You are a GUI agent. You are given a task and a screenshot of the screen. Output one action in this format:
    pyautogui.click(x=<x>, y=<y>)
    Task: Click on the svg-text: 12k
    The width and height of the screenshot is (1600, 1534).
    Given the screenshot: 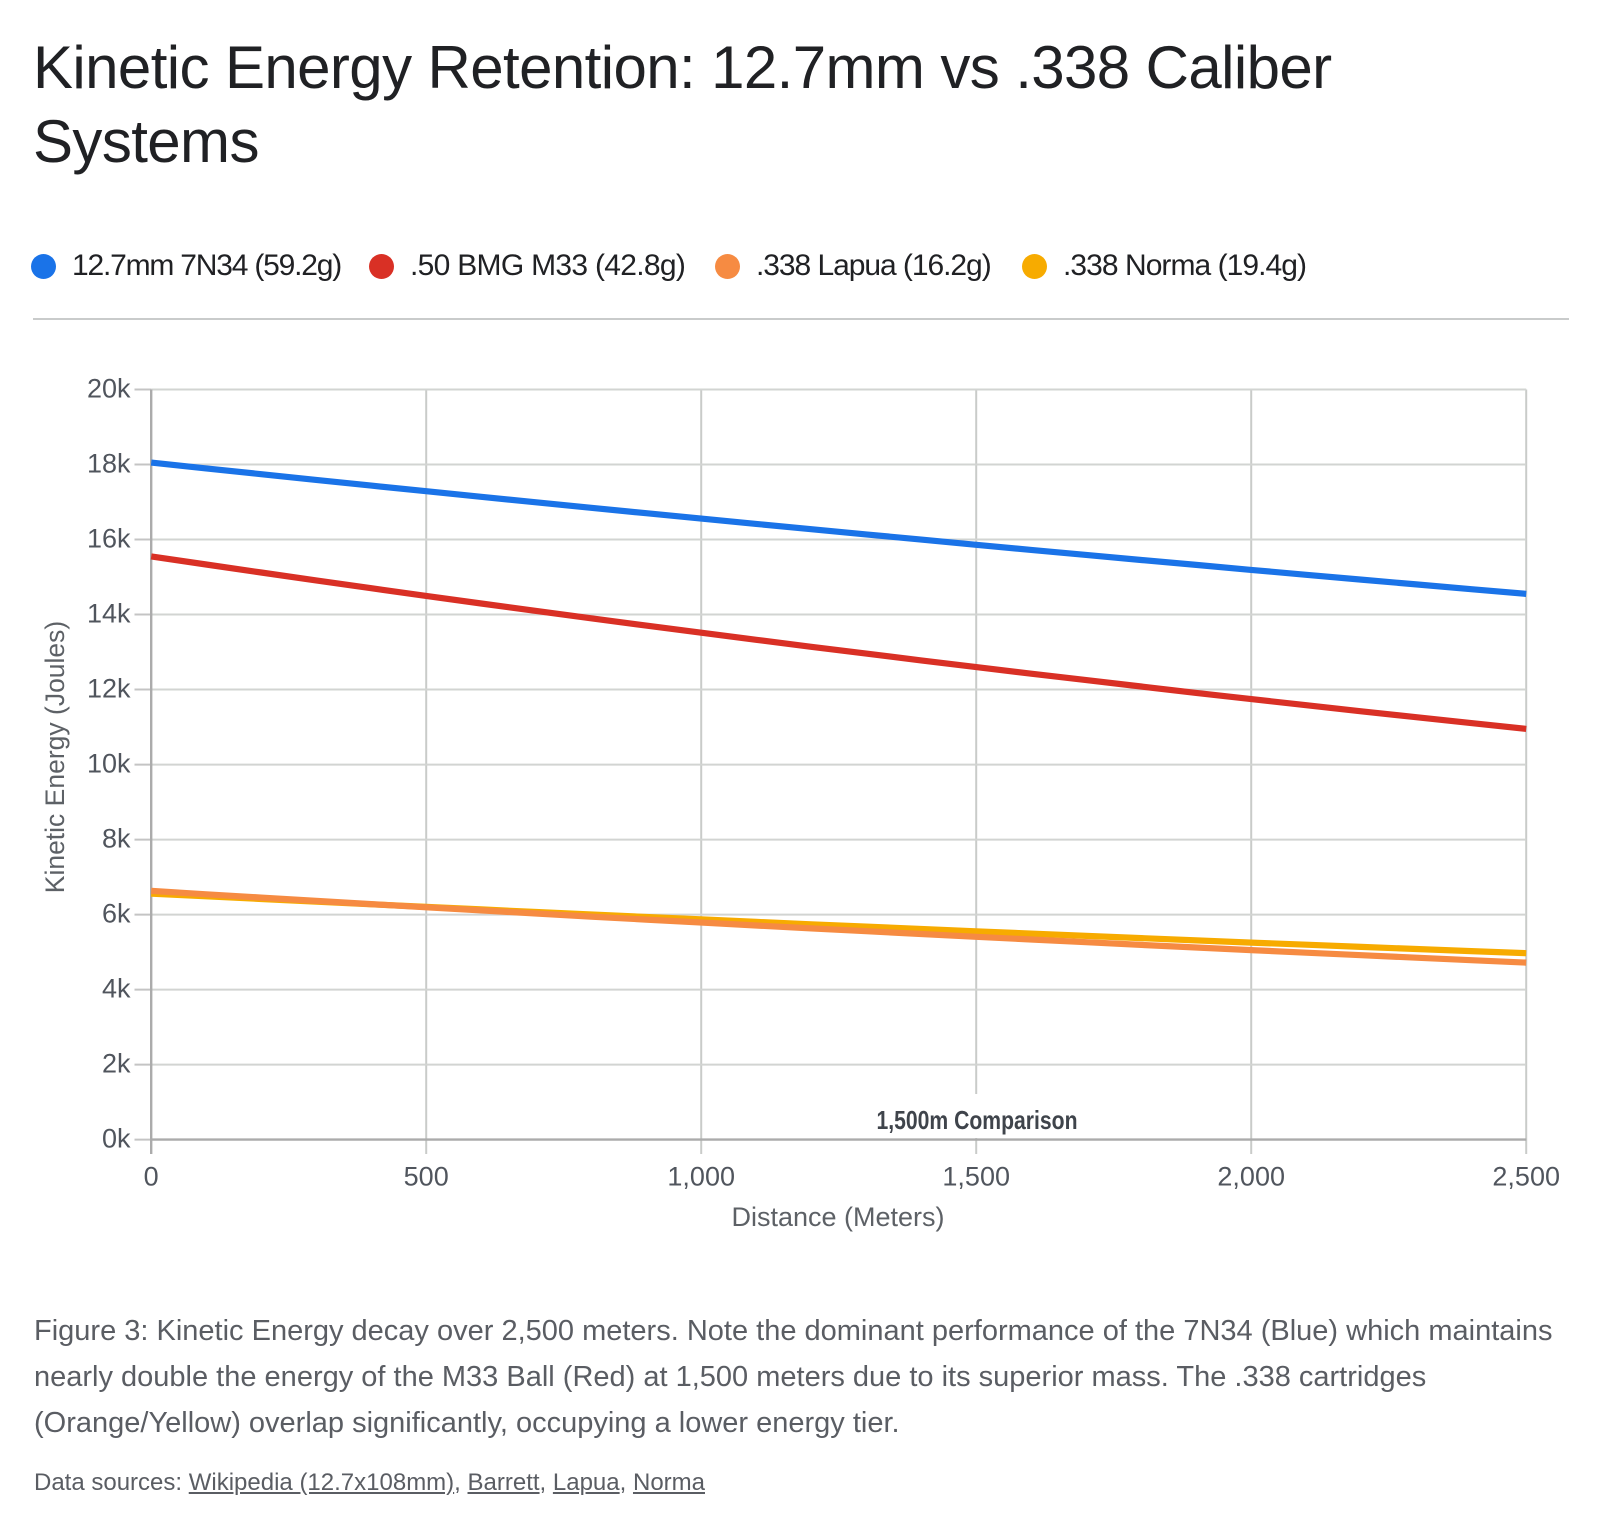 What is the action you would take?
    pyautogui.click(x=109, y=689)
    